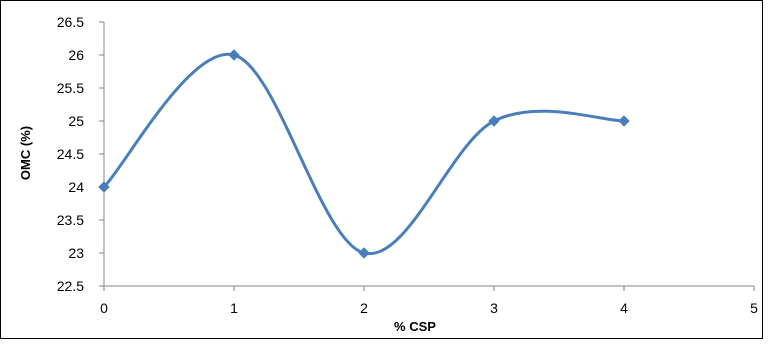  I want to click on y-tick-label: 23.5, so click(70, 220).